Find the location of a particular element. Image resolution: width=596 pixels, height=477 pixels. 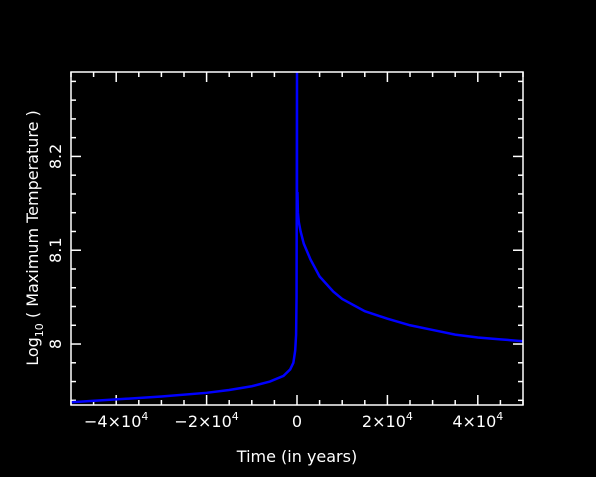

x-tick-label: 4×104 is located at coordinates (477, 420).